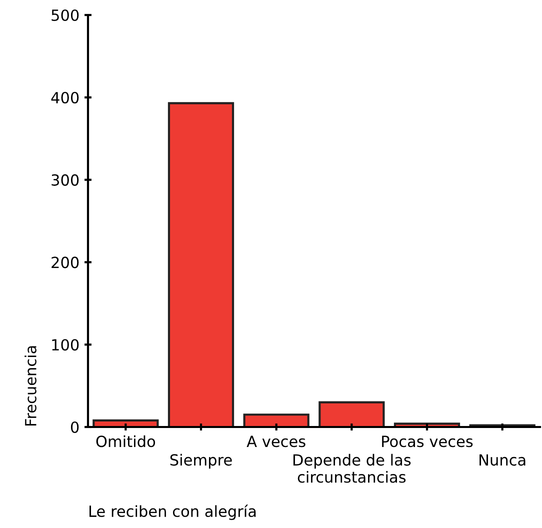  I want to click on x-tick-label: Omitido, so click(126, 441).